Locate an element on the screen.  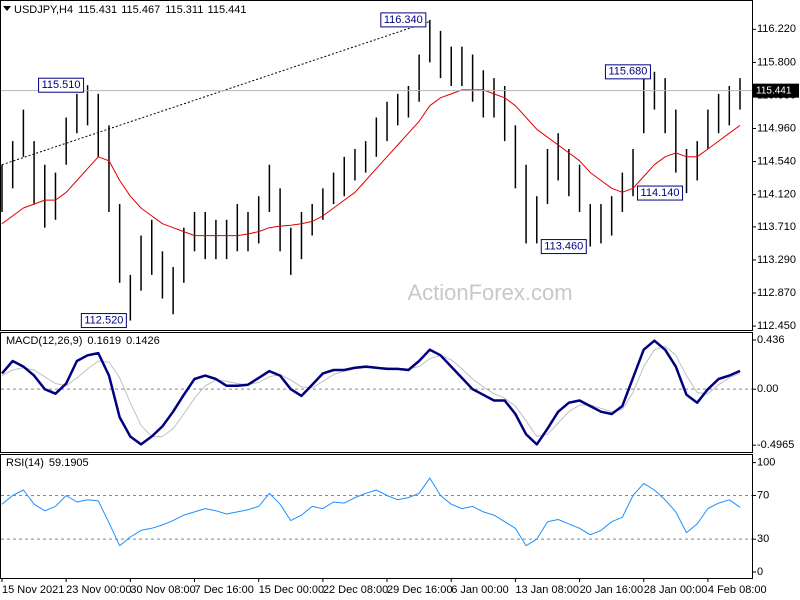
last-price-box is located at coordinates (776, 90).